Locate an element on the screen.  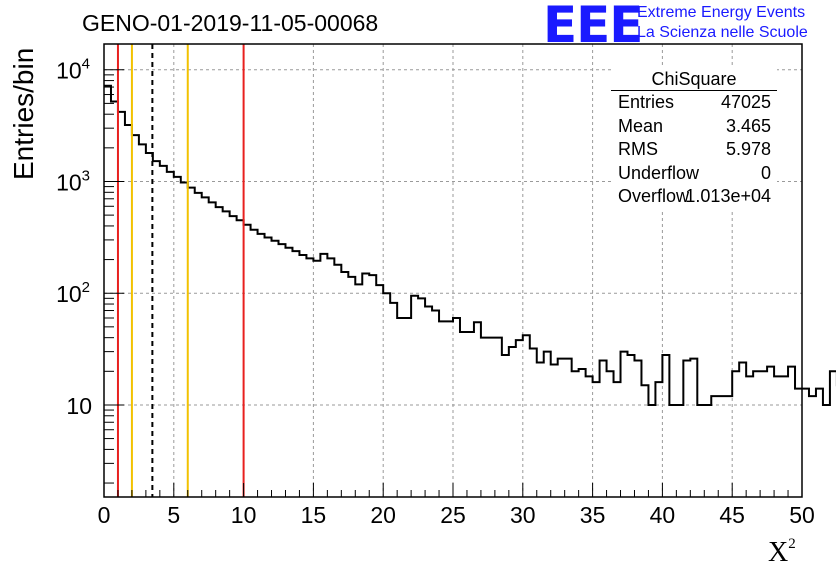
x-tick-label: 10 is located at coordinates (244, 515).